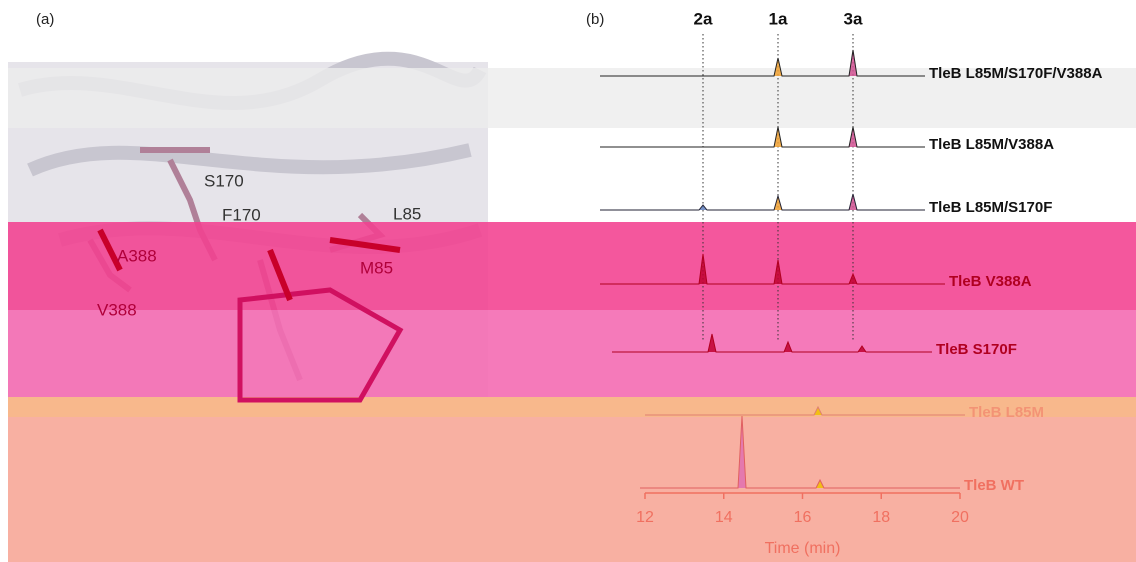  What do you see at coordinates (376, 267) in the screenshot?
I see `residue-label: M85` at bounding box center [376, 267].